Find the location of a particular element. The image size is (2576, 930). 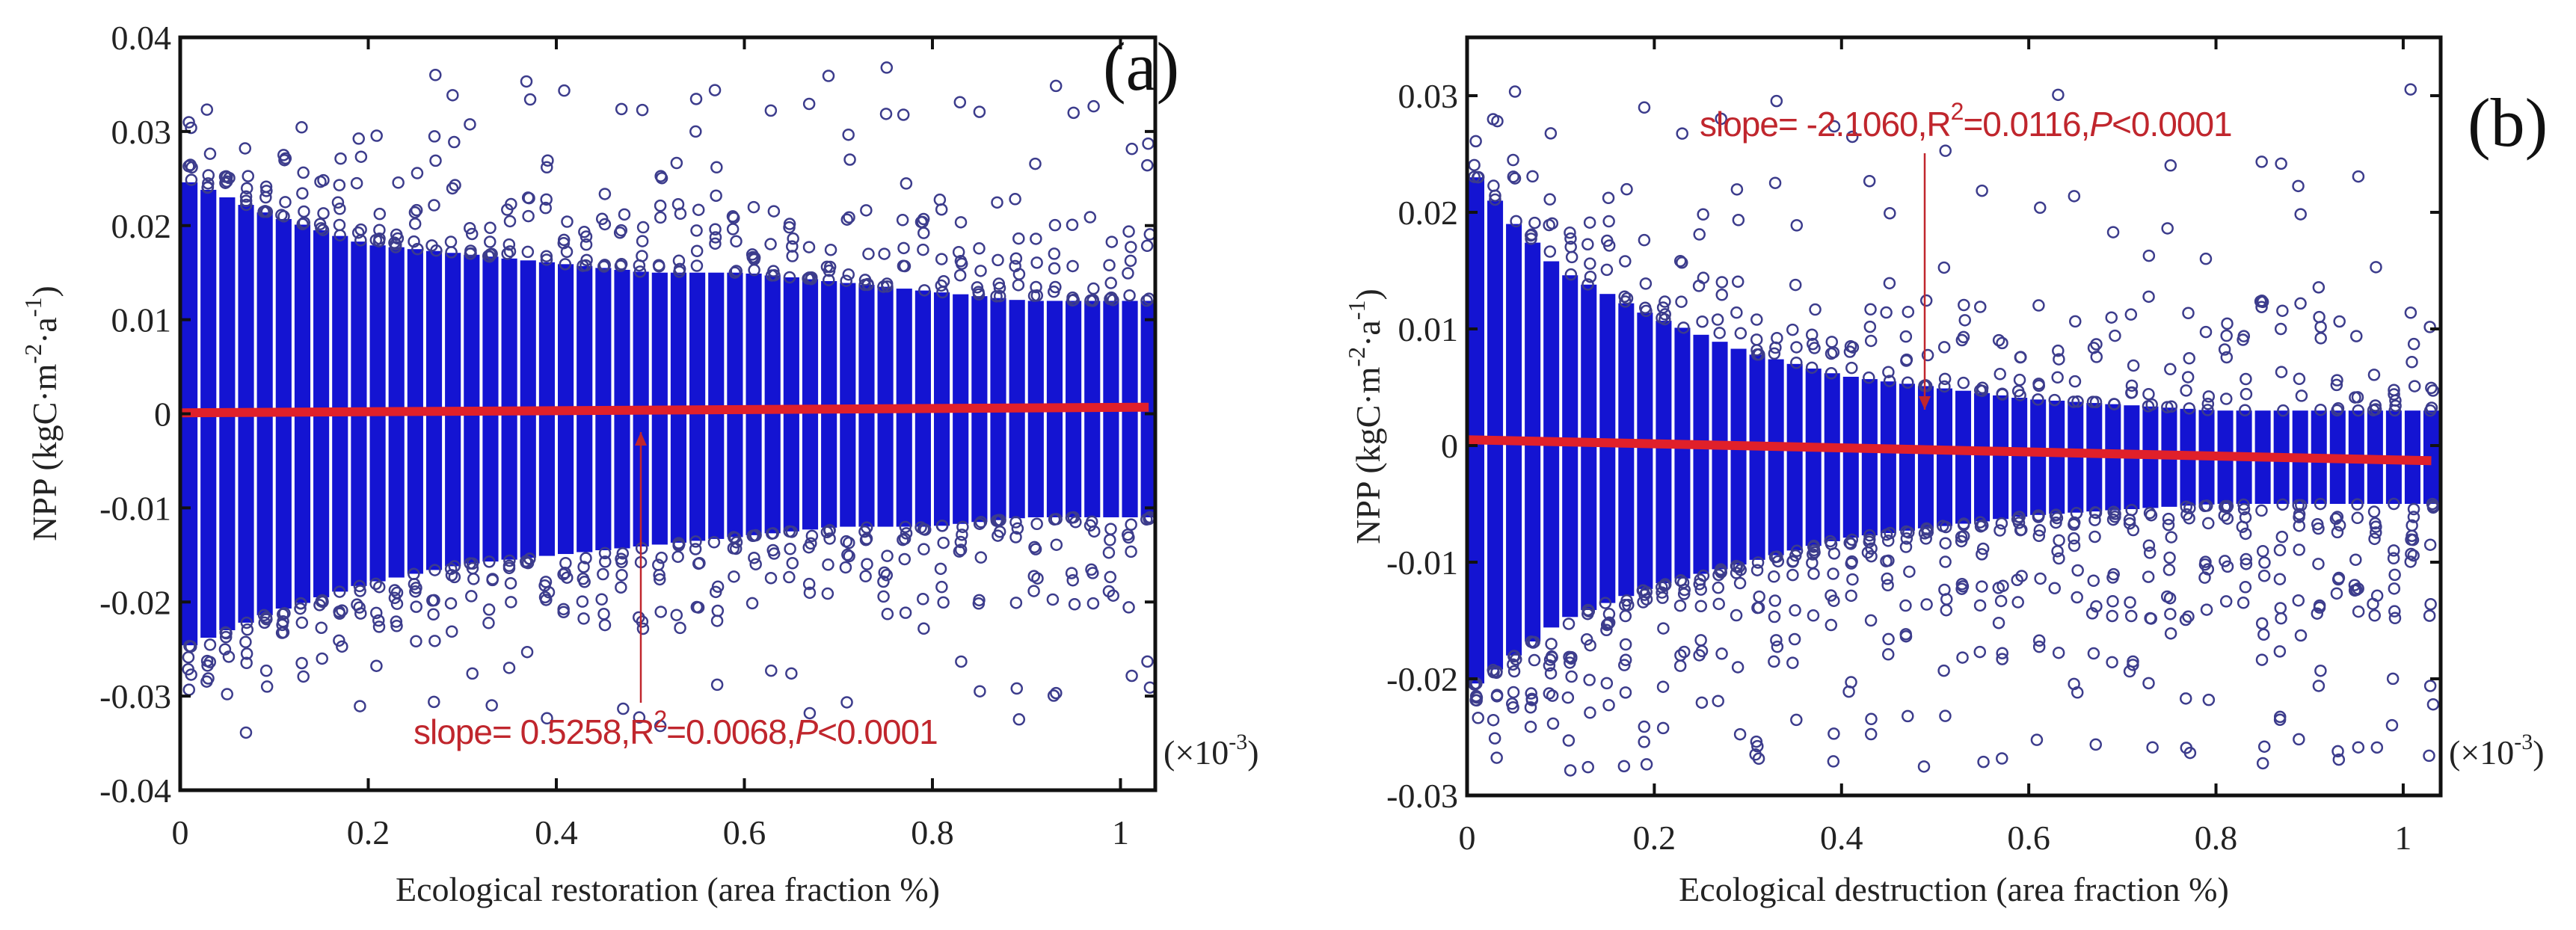

ylabel-sup: -2 is located at coordinates (32, 354).